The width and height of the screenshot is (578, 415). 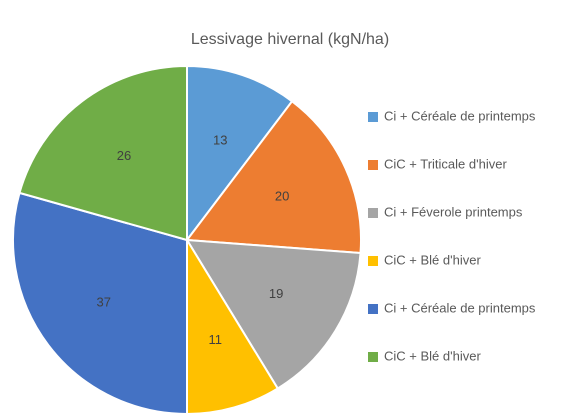 I want to click on data-label: 11, so click(x=216, y=339).